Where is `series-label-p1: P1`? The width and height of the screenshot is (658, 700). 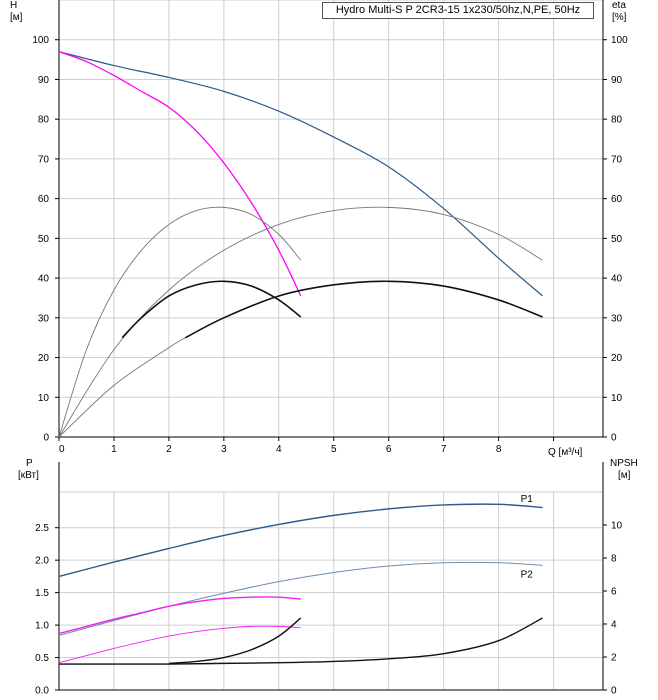 series-label-p1: P1 is located at coordinates (527, 499).